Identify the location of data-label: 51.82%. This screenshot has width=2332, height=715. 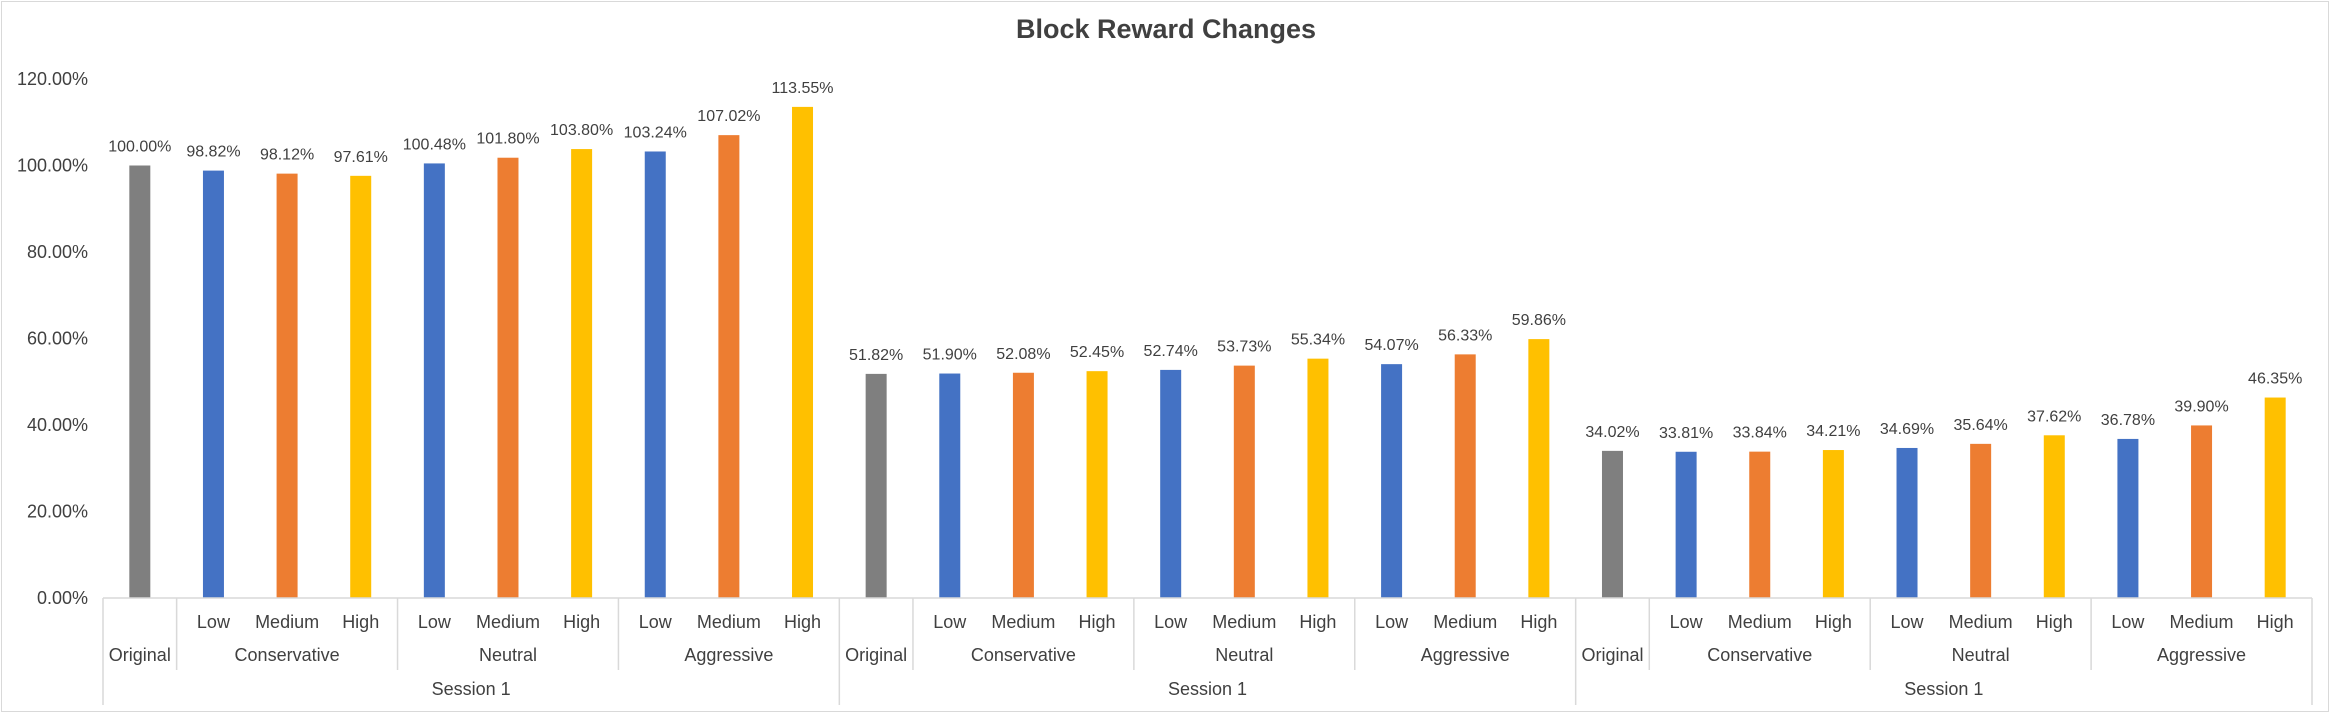
(876, 355).